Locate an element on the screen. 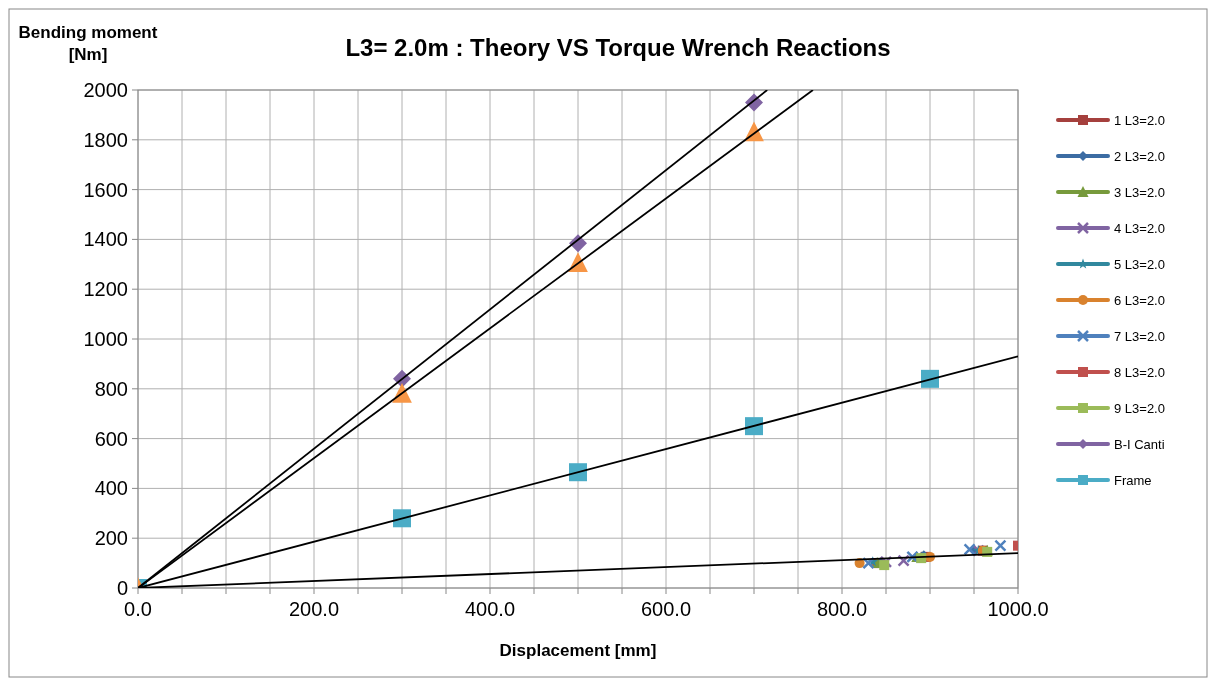  y-tick-label: 0 is located at coordinates (122, 588).